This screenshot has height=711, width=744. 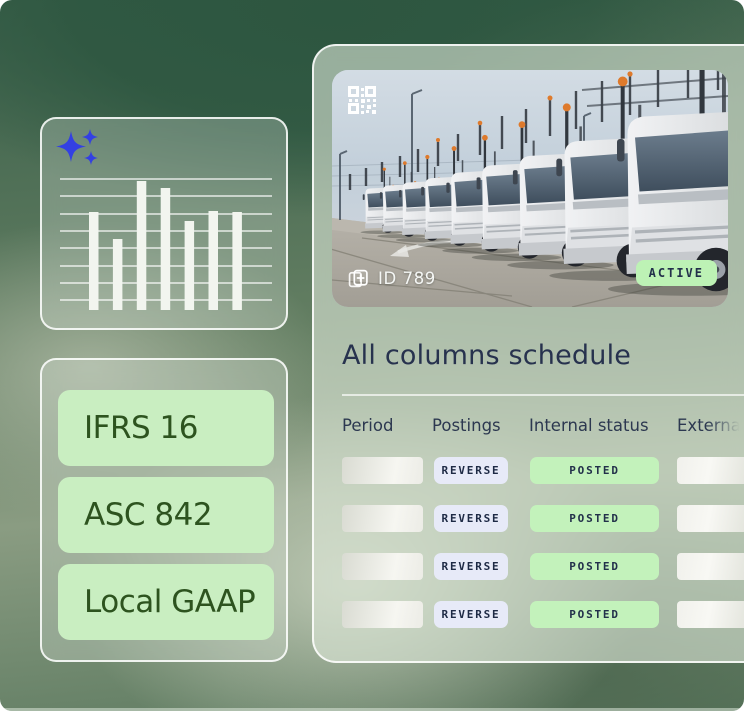 I want to click on ai-chart-card, so click(x=164, y=223).